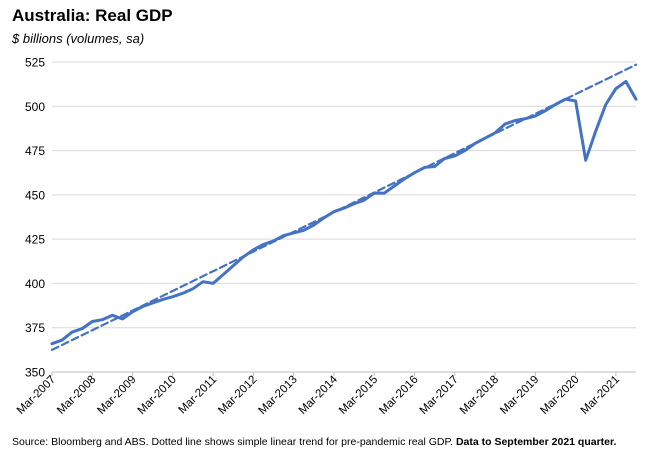  What do you see at coordinates (35, 195) in the screenshot?
I see `y-tick-label: 450` at bounding box center [35, 195].